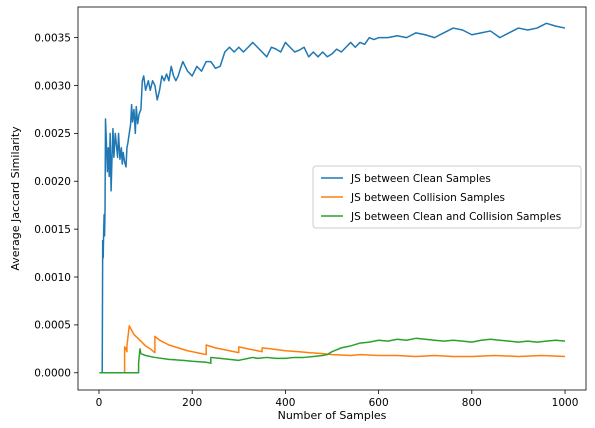 The height and width of the screenshot is (428, 595). Describe the element at coordinates (52, 374) in the screenshot. I see `y-tick-label: 0.0000` at that location.